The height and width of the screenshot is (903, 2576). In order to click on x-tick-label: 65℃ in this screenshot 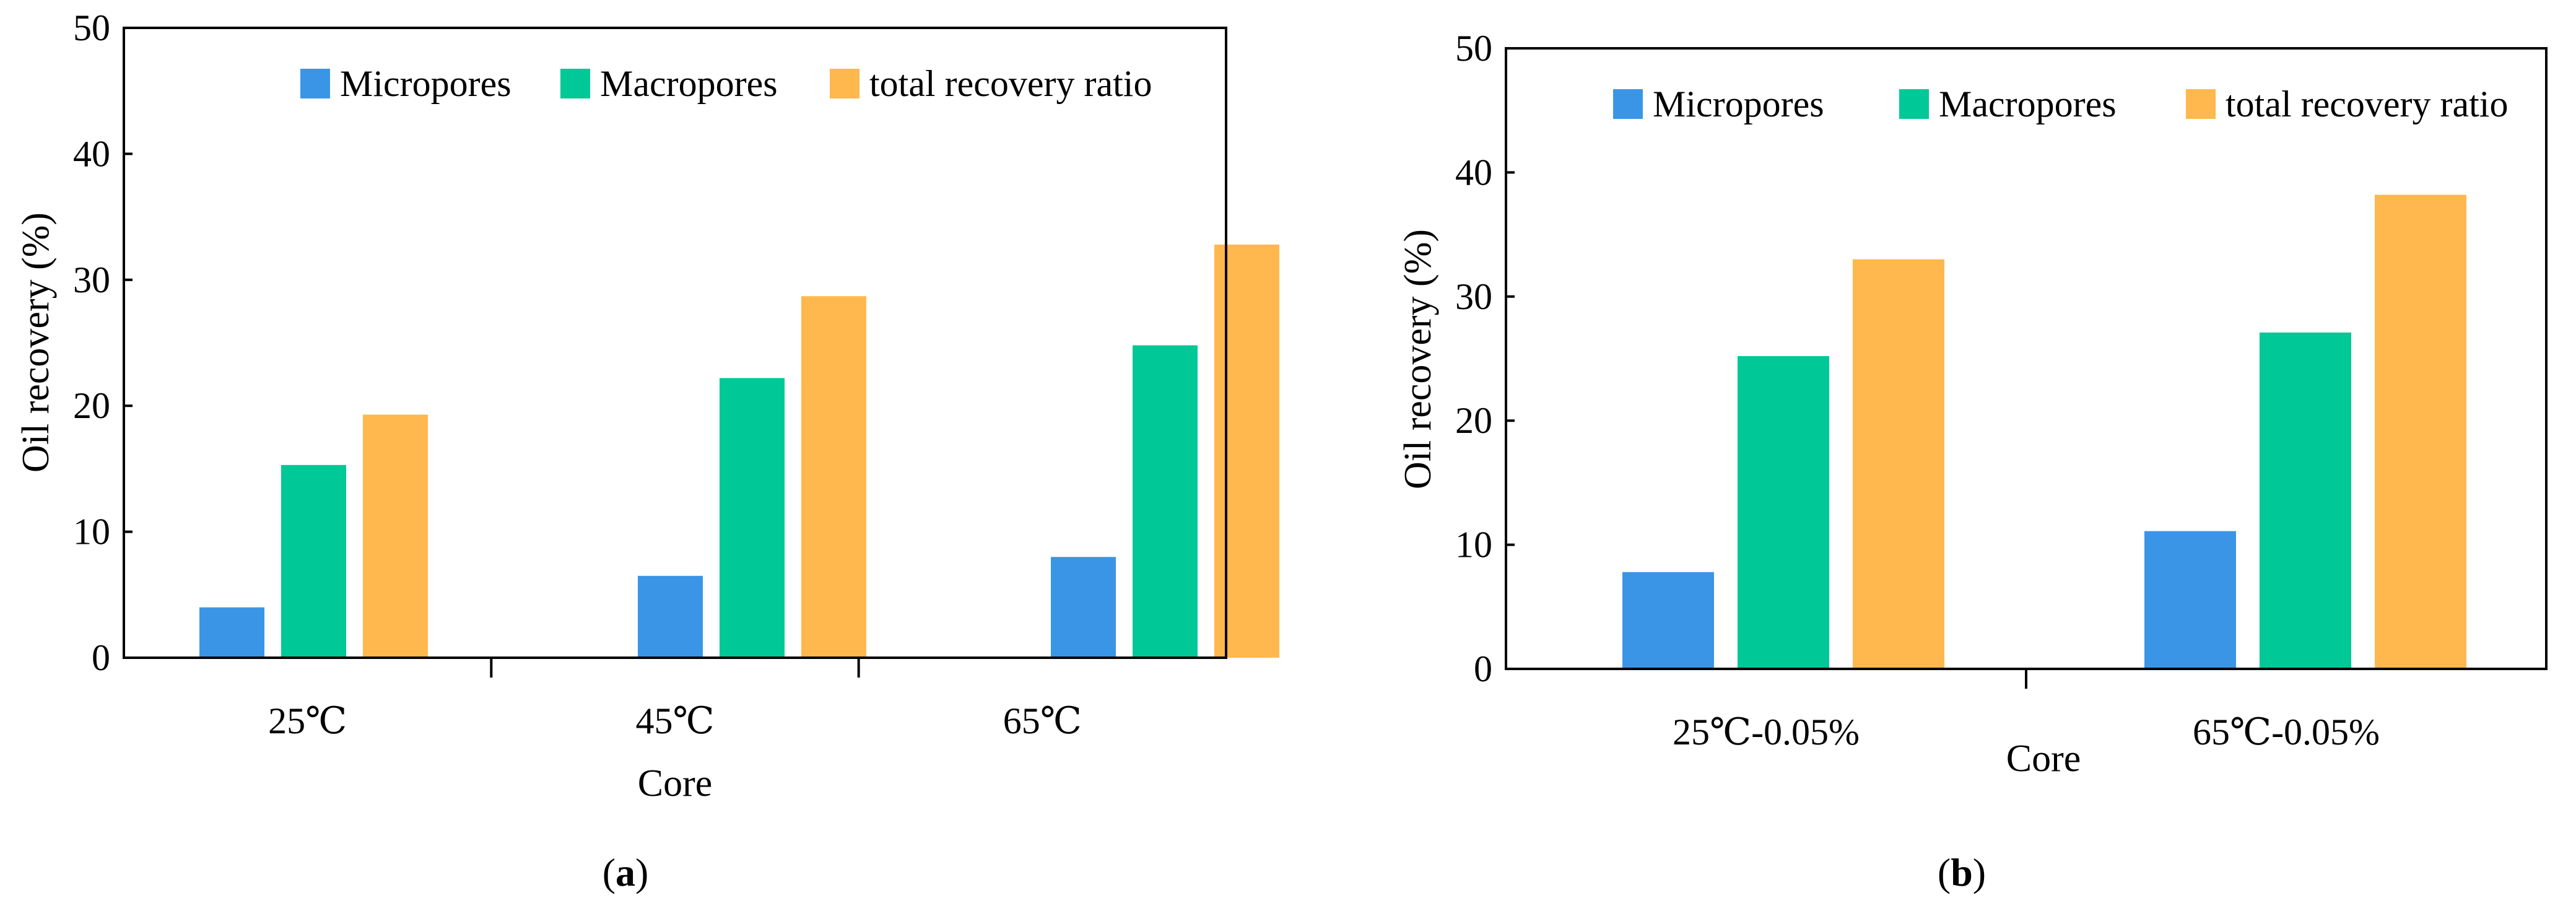, I will do `click(1042, 720)`.